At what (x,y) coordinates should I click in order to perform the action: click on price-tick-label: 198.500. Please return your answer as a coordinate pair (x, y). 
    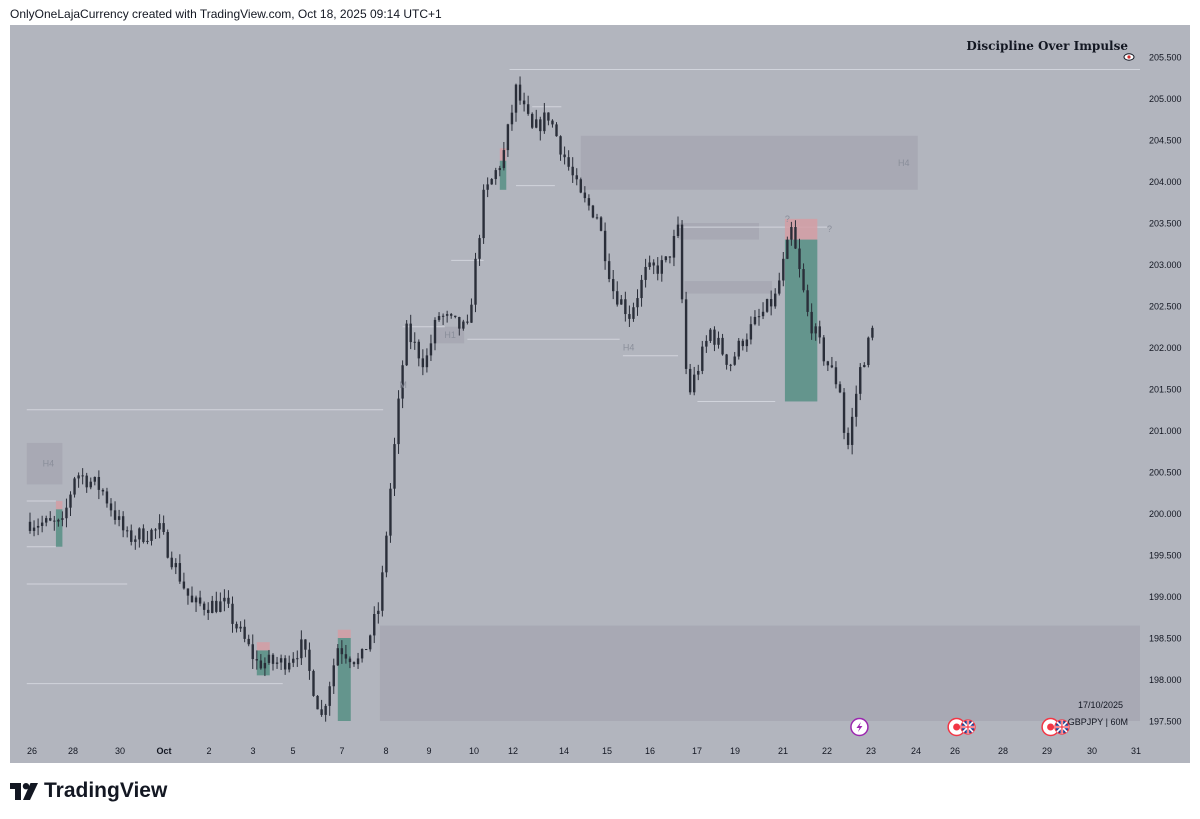
    Looking at the image, I should click on (1165, 639).